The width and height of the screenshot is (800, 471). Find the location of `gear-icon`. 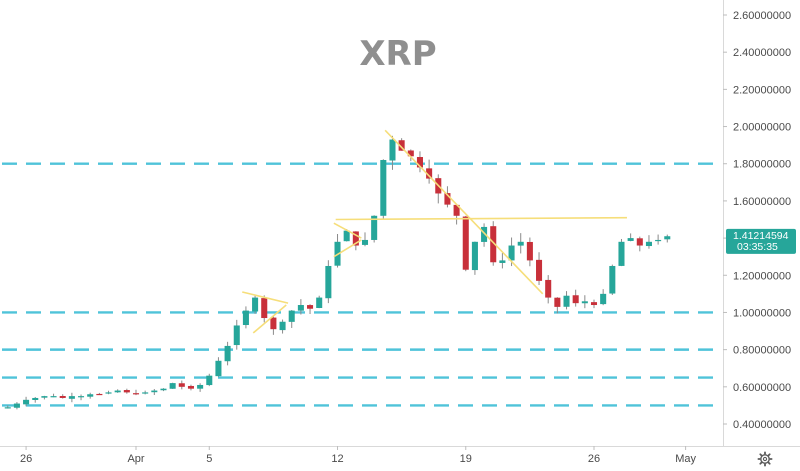

gear-icon is located at coordinates (765, 459).